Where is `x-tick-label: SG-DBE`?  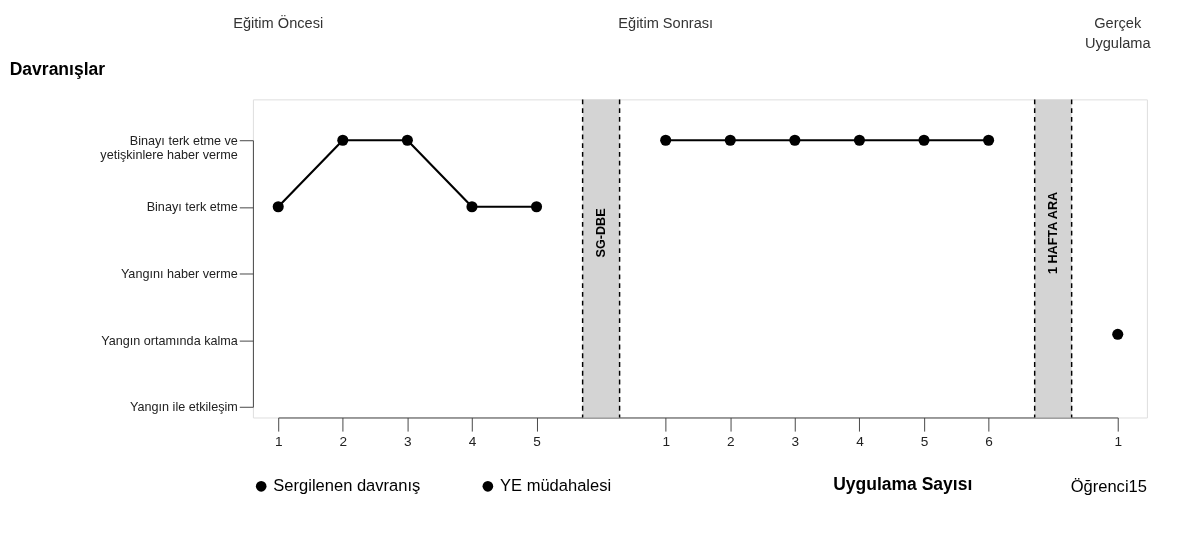
x-tick-label: SG-DBE is located at coordinates (601, 233).